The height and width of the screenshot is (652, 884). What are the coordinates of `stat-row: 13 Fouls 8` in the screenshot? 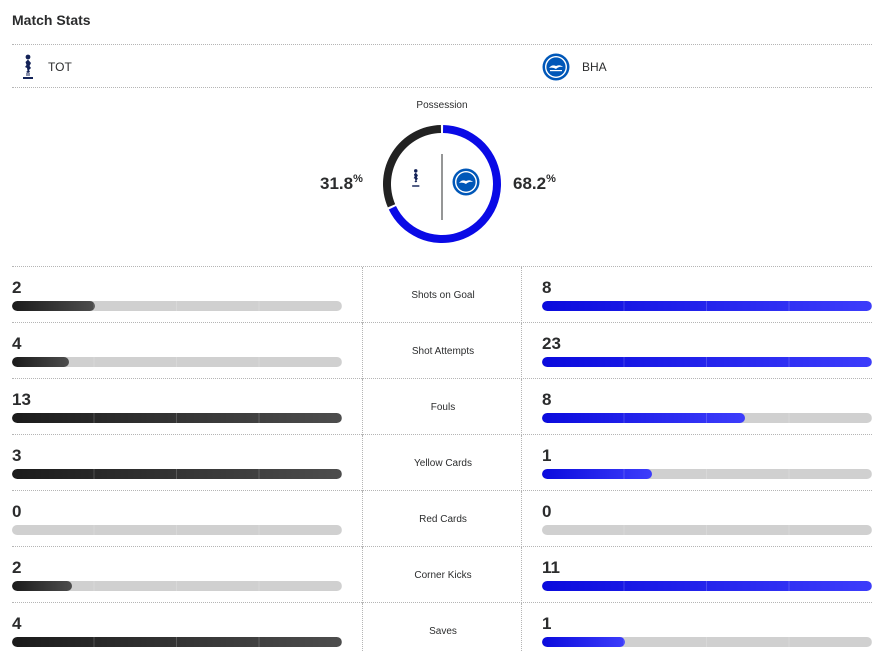 It's located at (442, 406).